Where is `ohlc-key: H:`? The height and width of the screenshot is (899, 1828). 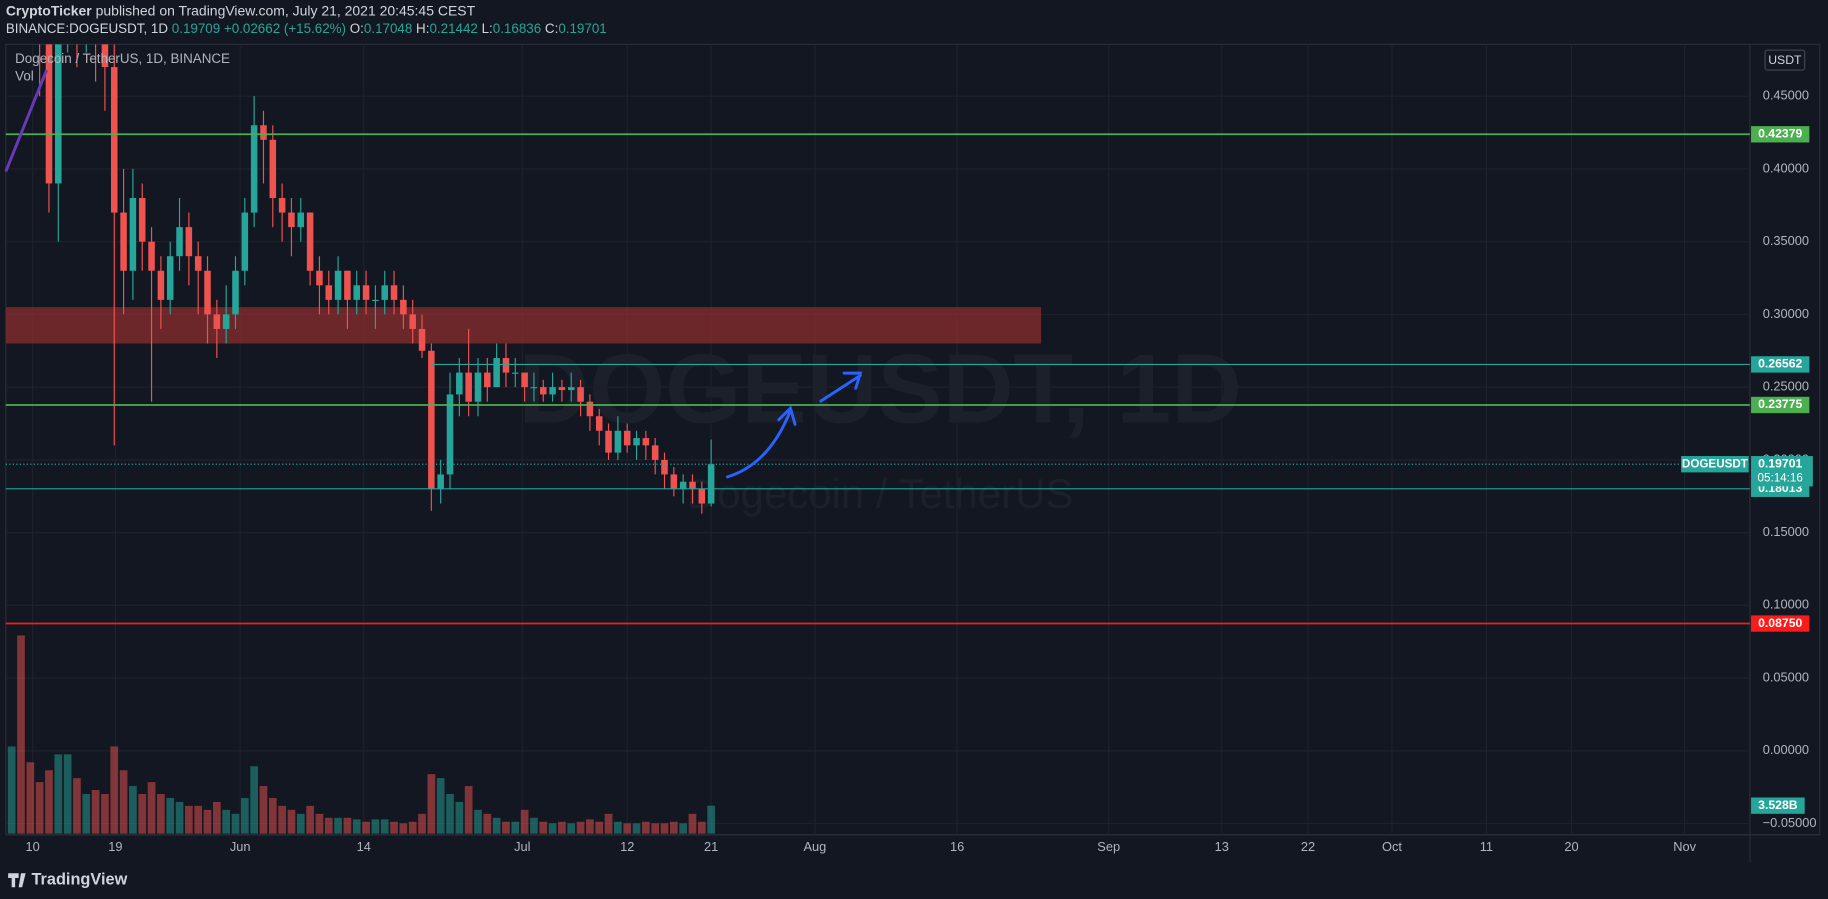 ohlc-key: H: is located at coordinates (422, 28).